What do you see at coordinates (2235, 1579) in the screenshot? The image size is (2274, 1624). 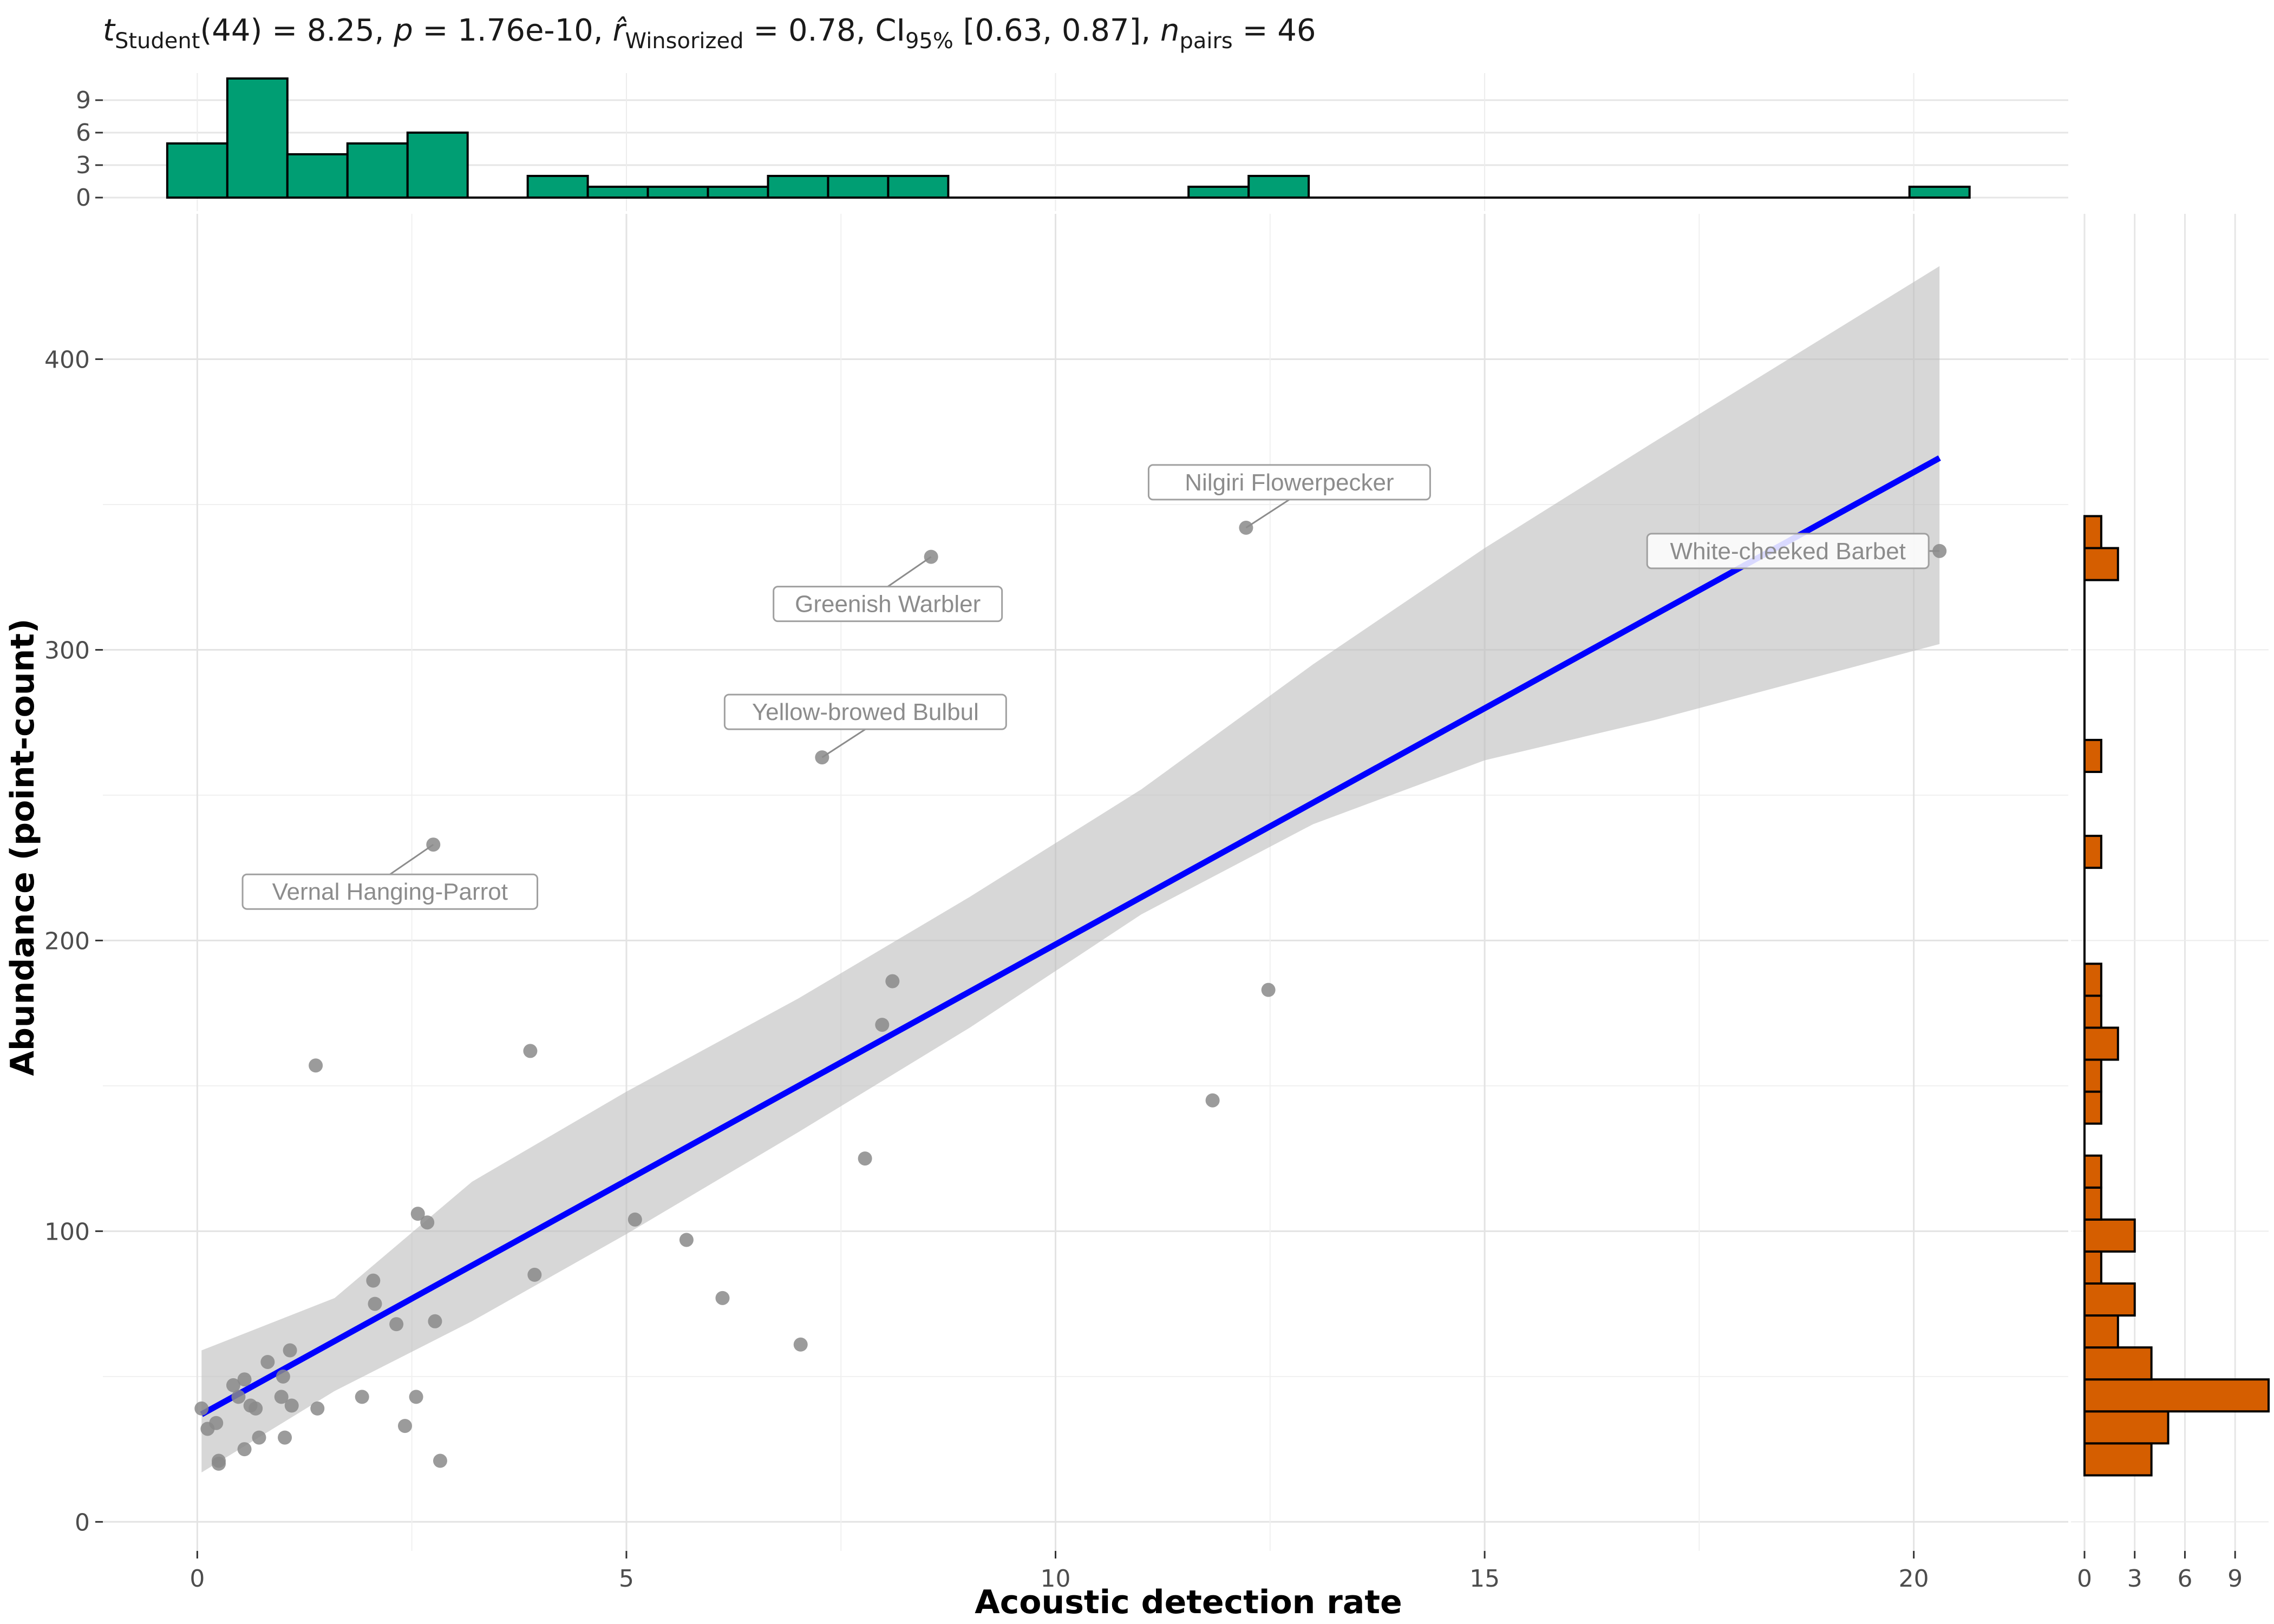 I see `right-hist-tick-label: 9` at bounding box center [2235, 1579].